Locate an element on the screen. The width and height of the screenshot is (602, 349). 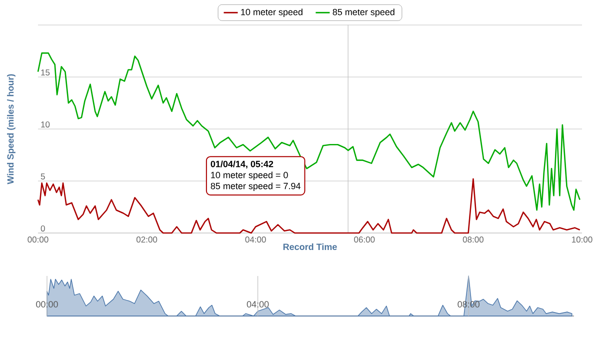
x-tick-label: 06:00 is located at coordinates (364, 239).